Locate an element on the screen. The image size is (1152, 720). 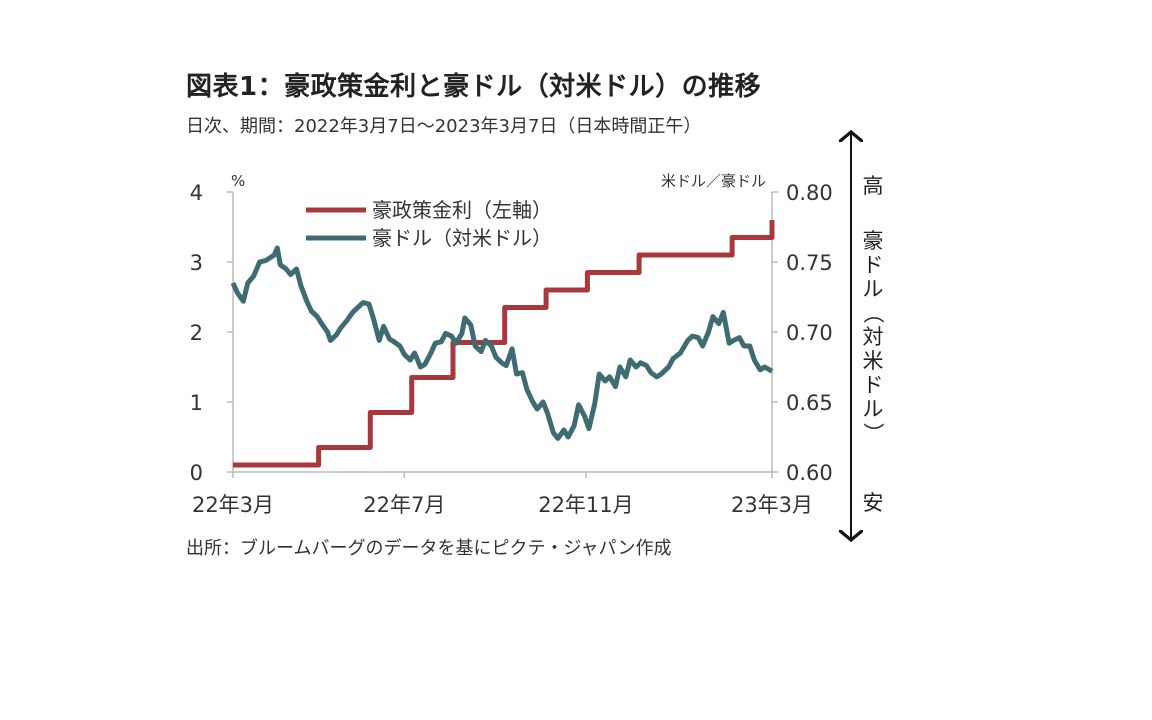
right-tick-label: 0.80 is located at coordinates (809, 193).